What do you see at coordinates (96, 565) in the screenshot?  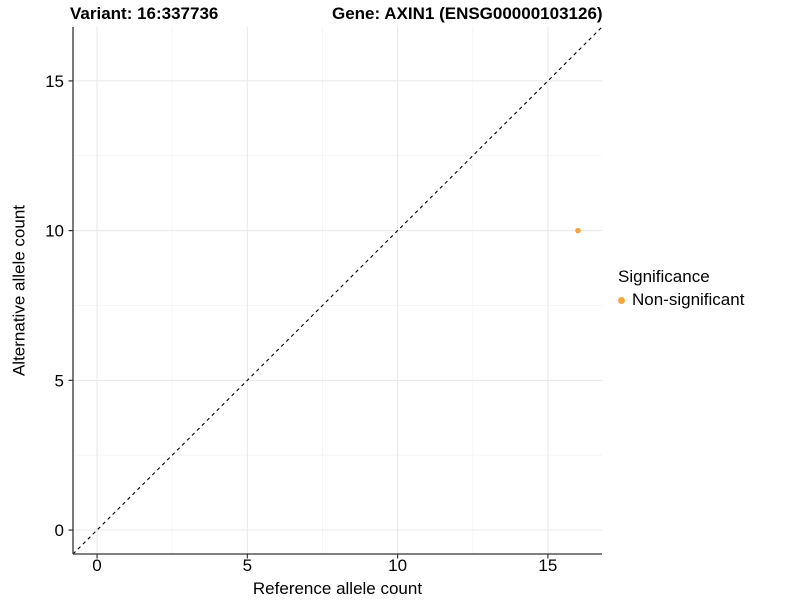 I see `x-tick-label: 0` at bounding box center [96, 565].